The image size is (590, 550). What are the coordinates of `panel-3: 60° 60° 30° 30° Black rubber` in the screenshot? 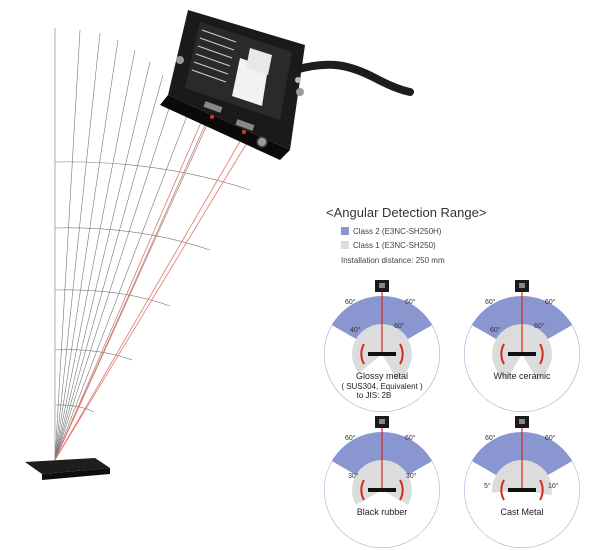 It's located at (382, 482).